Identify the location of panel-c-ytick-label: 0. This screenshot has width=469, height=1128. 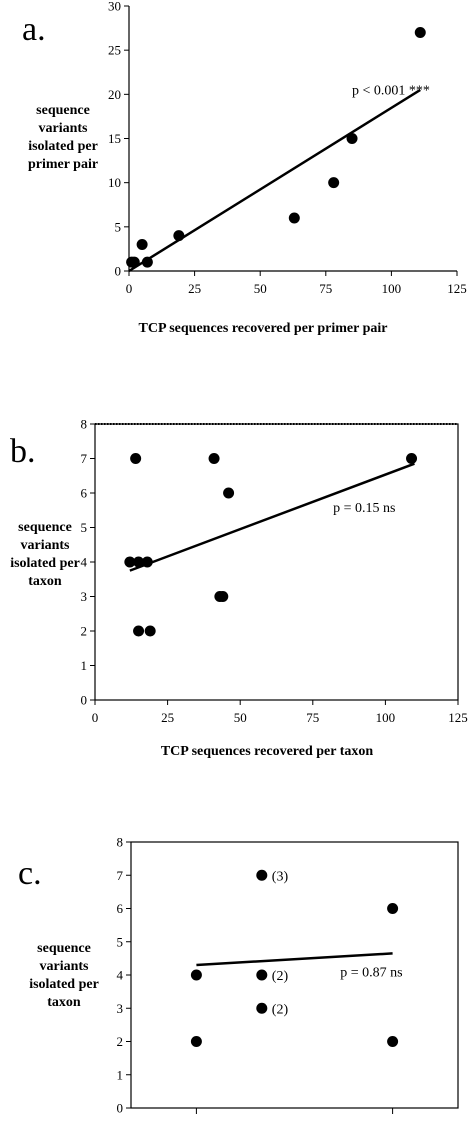
(120, 1108).